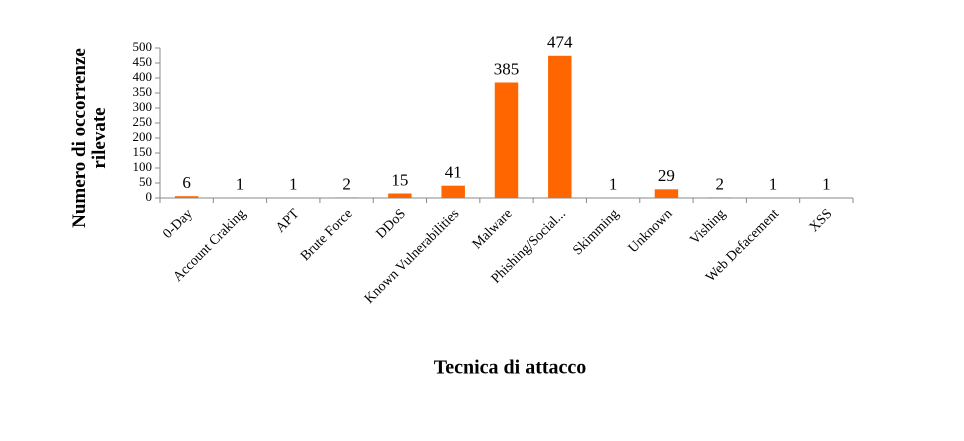 This screenshot has width=964, height=441. I want to click on x-tick-label: Skimming, so click(596, 232).